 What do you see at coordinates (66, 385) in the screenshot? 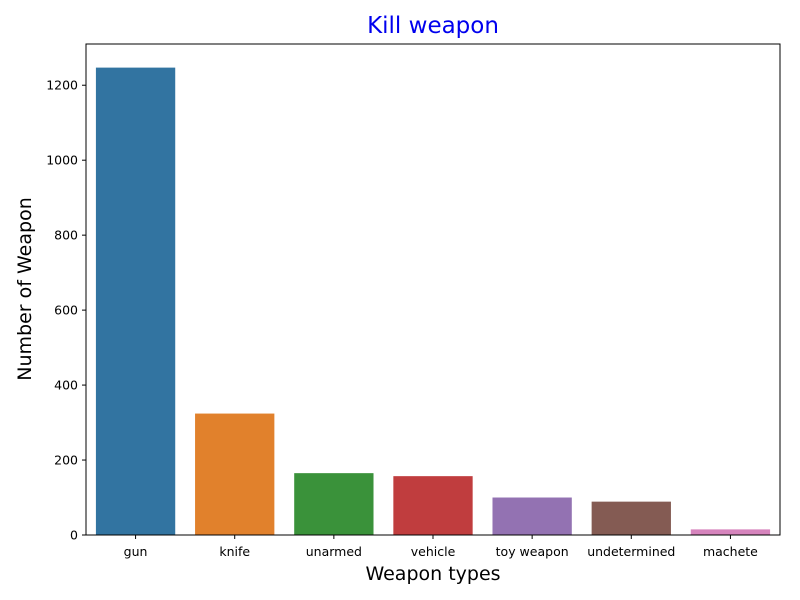
I see `y-tick-label: 400` at bounding box center [66, 385].